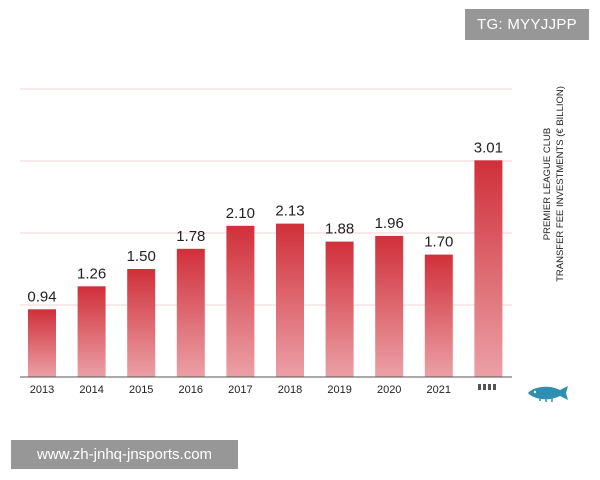  What do you see at coordinates (240, 213) in the screenshot?
I see `value-label: 2.10` at bounding box center [240, 213].